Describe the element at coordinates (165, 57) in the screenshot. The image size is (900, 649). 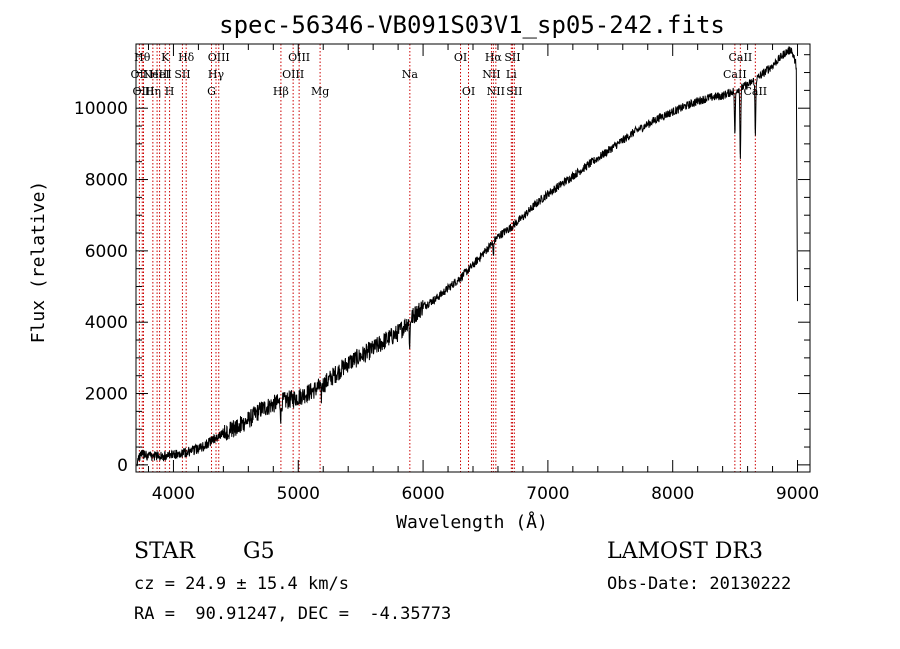
I see `spectral-line-label: K` at that location.